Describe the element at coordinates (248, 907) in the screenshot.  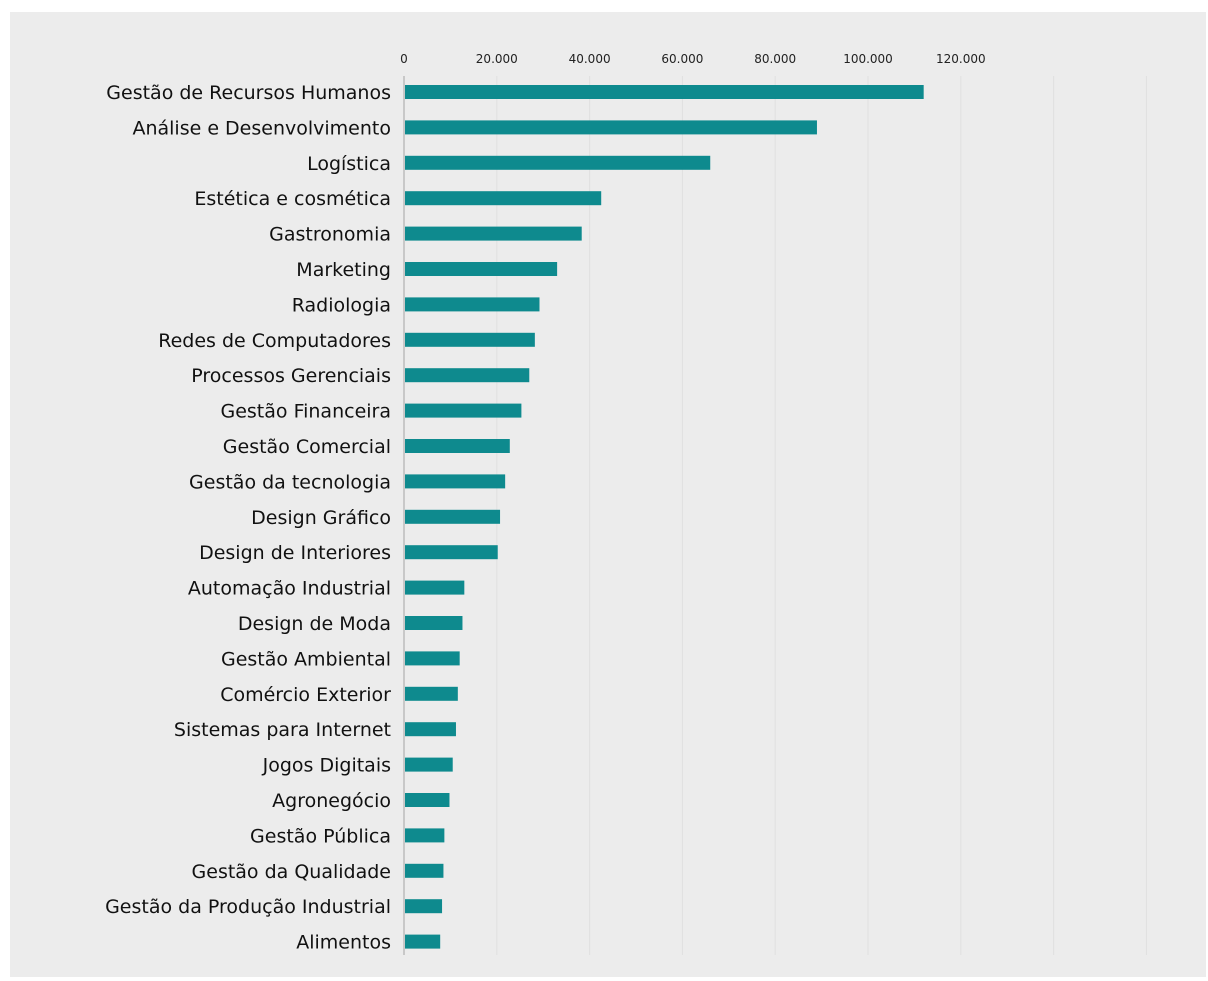
I see `category-label: Gestão da Produção Industrial` at that location.